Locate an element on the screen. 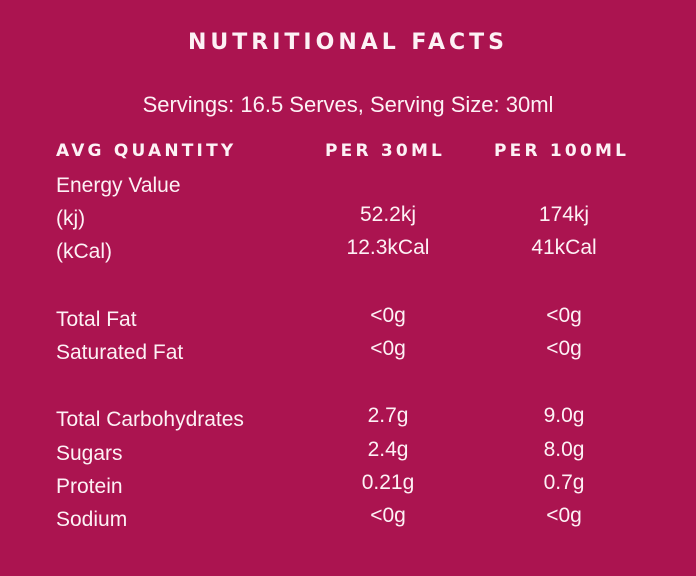 The width and height of the screenshot is (696, 576). row-value-per-30ml: 12.3kCal is located at coordinates (388, 247).